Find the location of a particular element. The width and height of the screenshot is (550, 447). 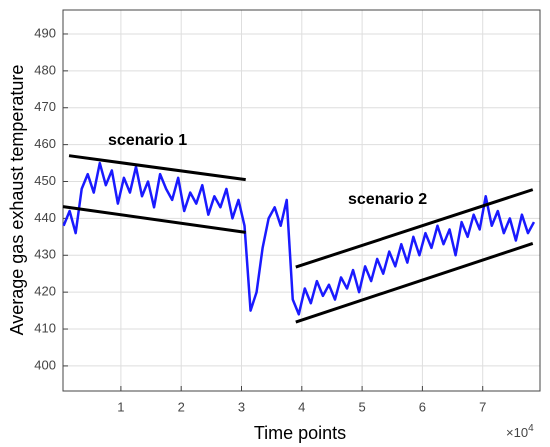

x-tick-label: 3 is located at coordinates (241, 406).